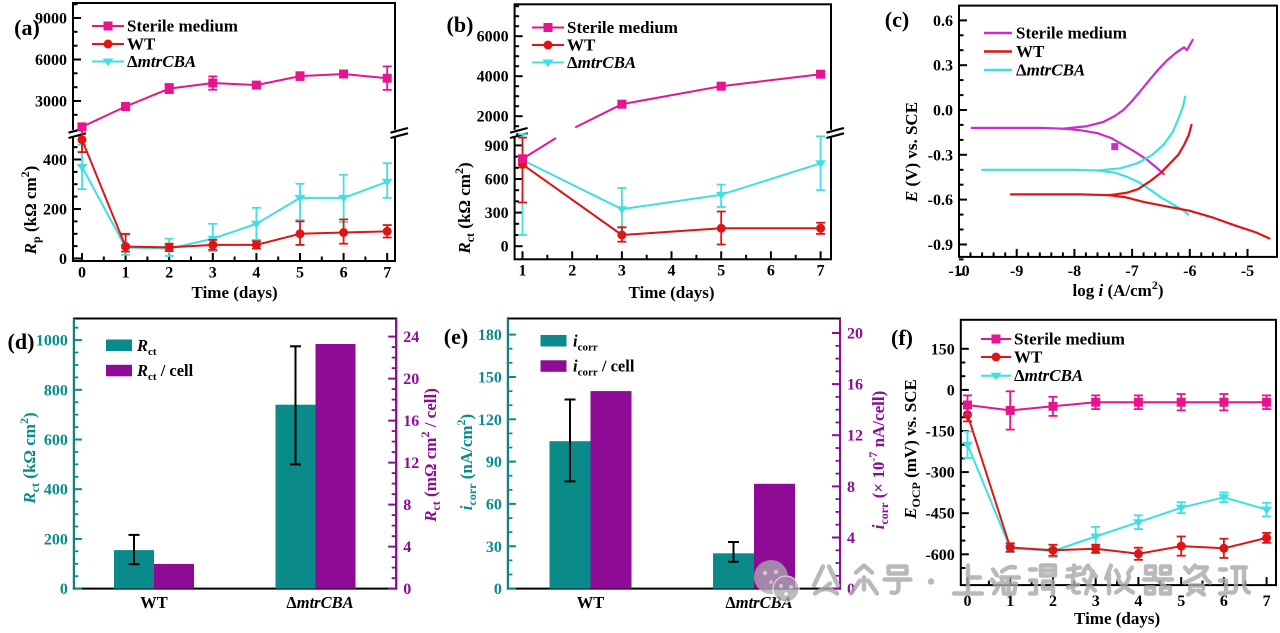 This screenshot has height=633, width=1280. What do you see at coordinates (494, 504) in the screenshot?
I see `svg-text: 60` at bounding box center [494, 504].